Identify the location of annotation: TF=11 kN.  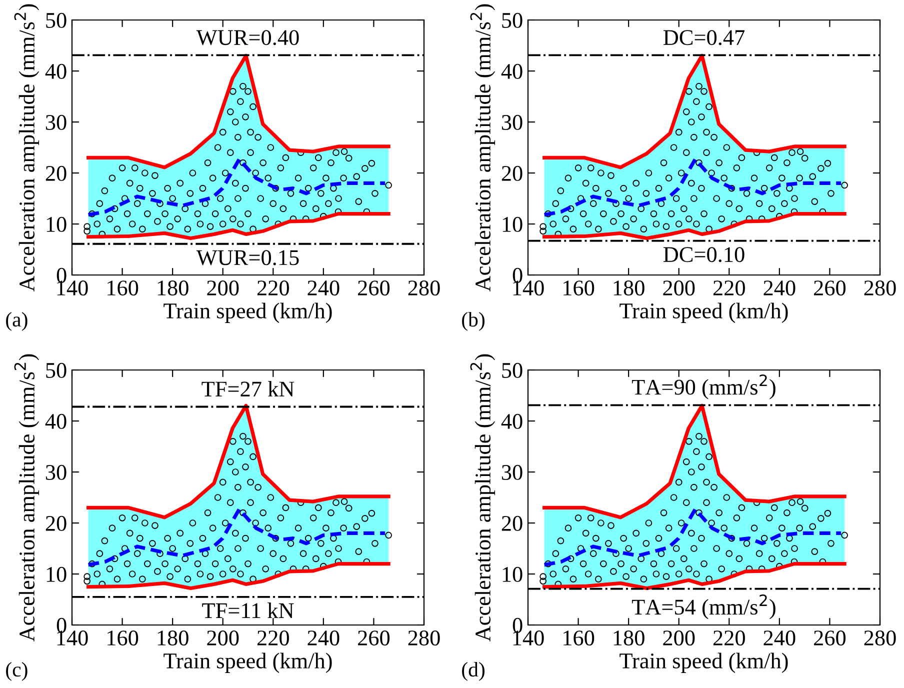
(248, 610).